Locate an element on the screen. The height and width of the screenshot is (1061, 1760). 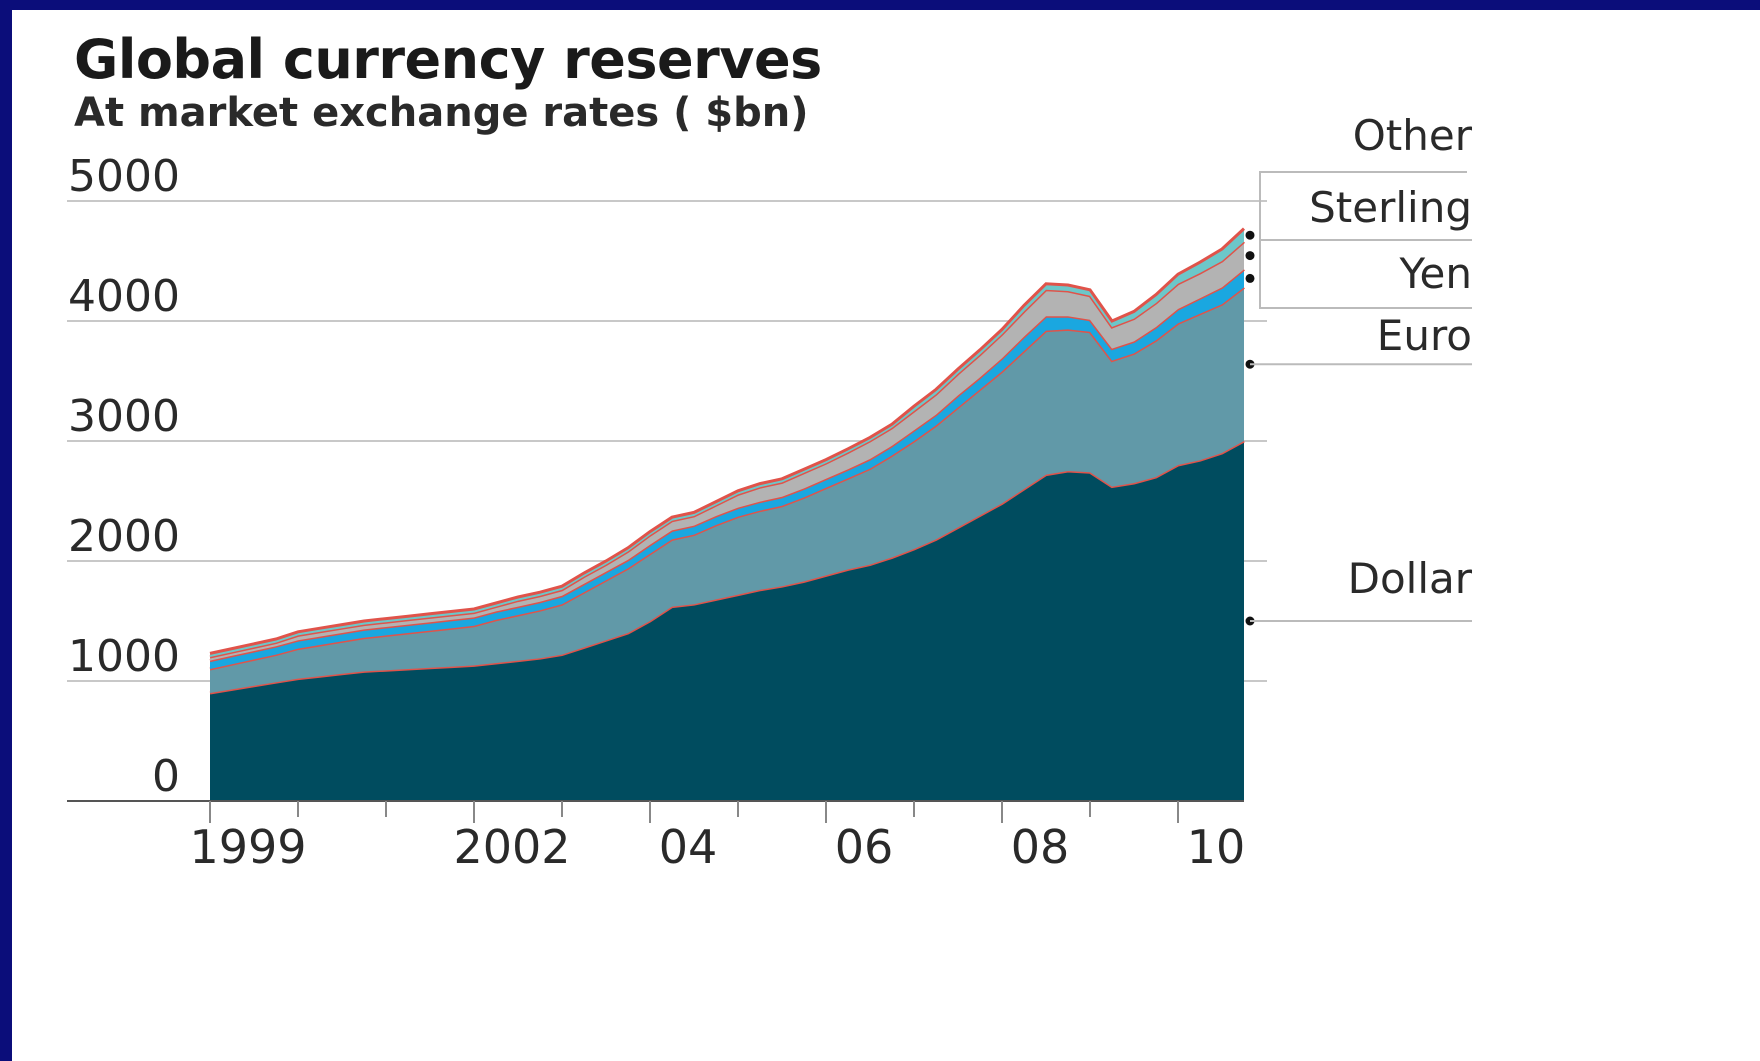
series-label-other: Other is located at coordinates (1413, 135).